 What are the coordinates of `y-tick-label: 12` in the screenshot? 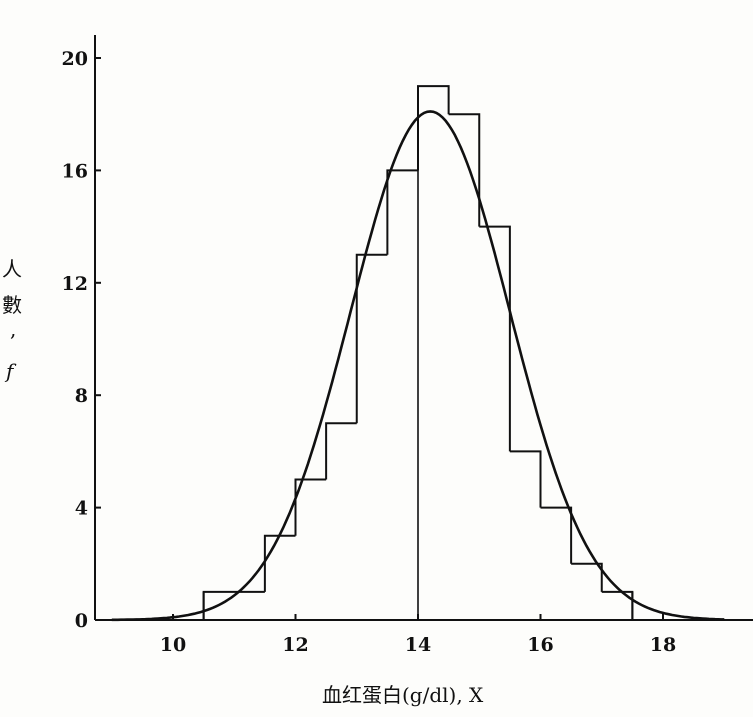 It's located at (75, 284).